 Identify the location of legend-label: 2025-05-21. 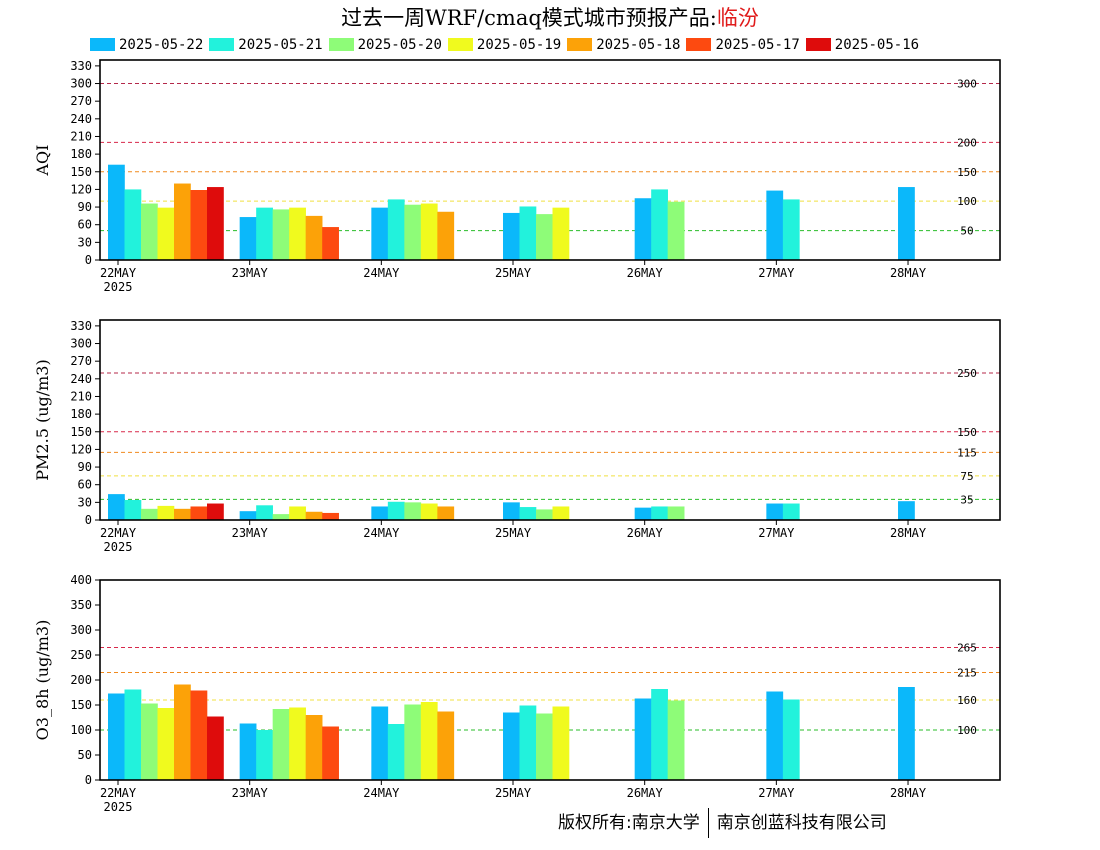
(280, 44).